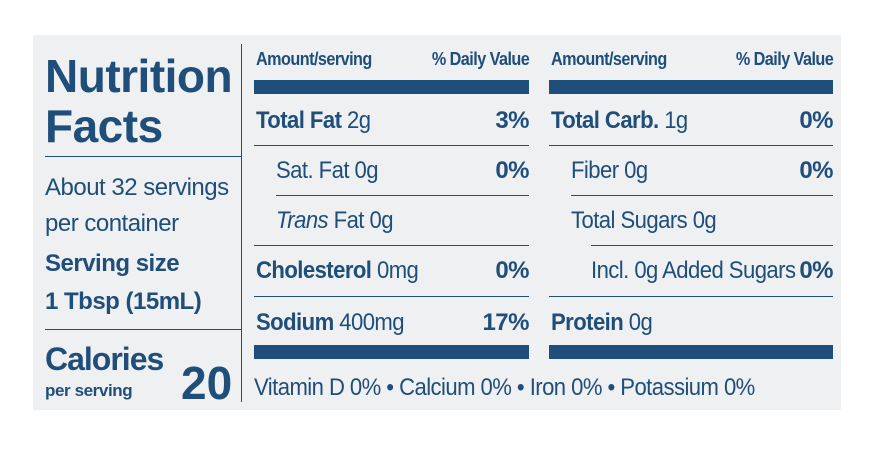 This screenshot has height=454, width=888. What do you see at coordinates (112, 263) in the screenshot?
I see `serving-size-label: Serving size` at bounding box center [112, 263].